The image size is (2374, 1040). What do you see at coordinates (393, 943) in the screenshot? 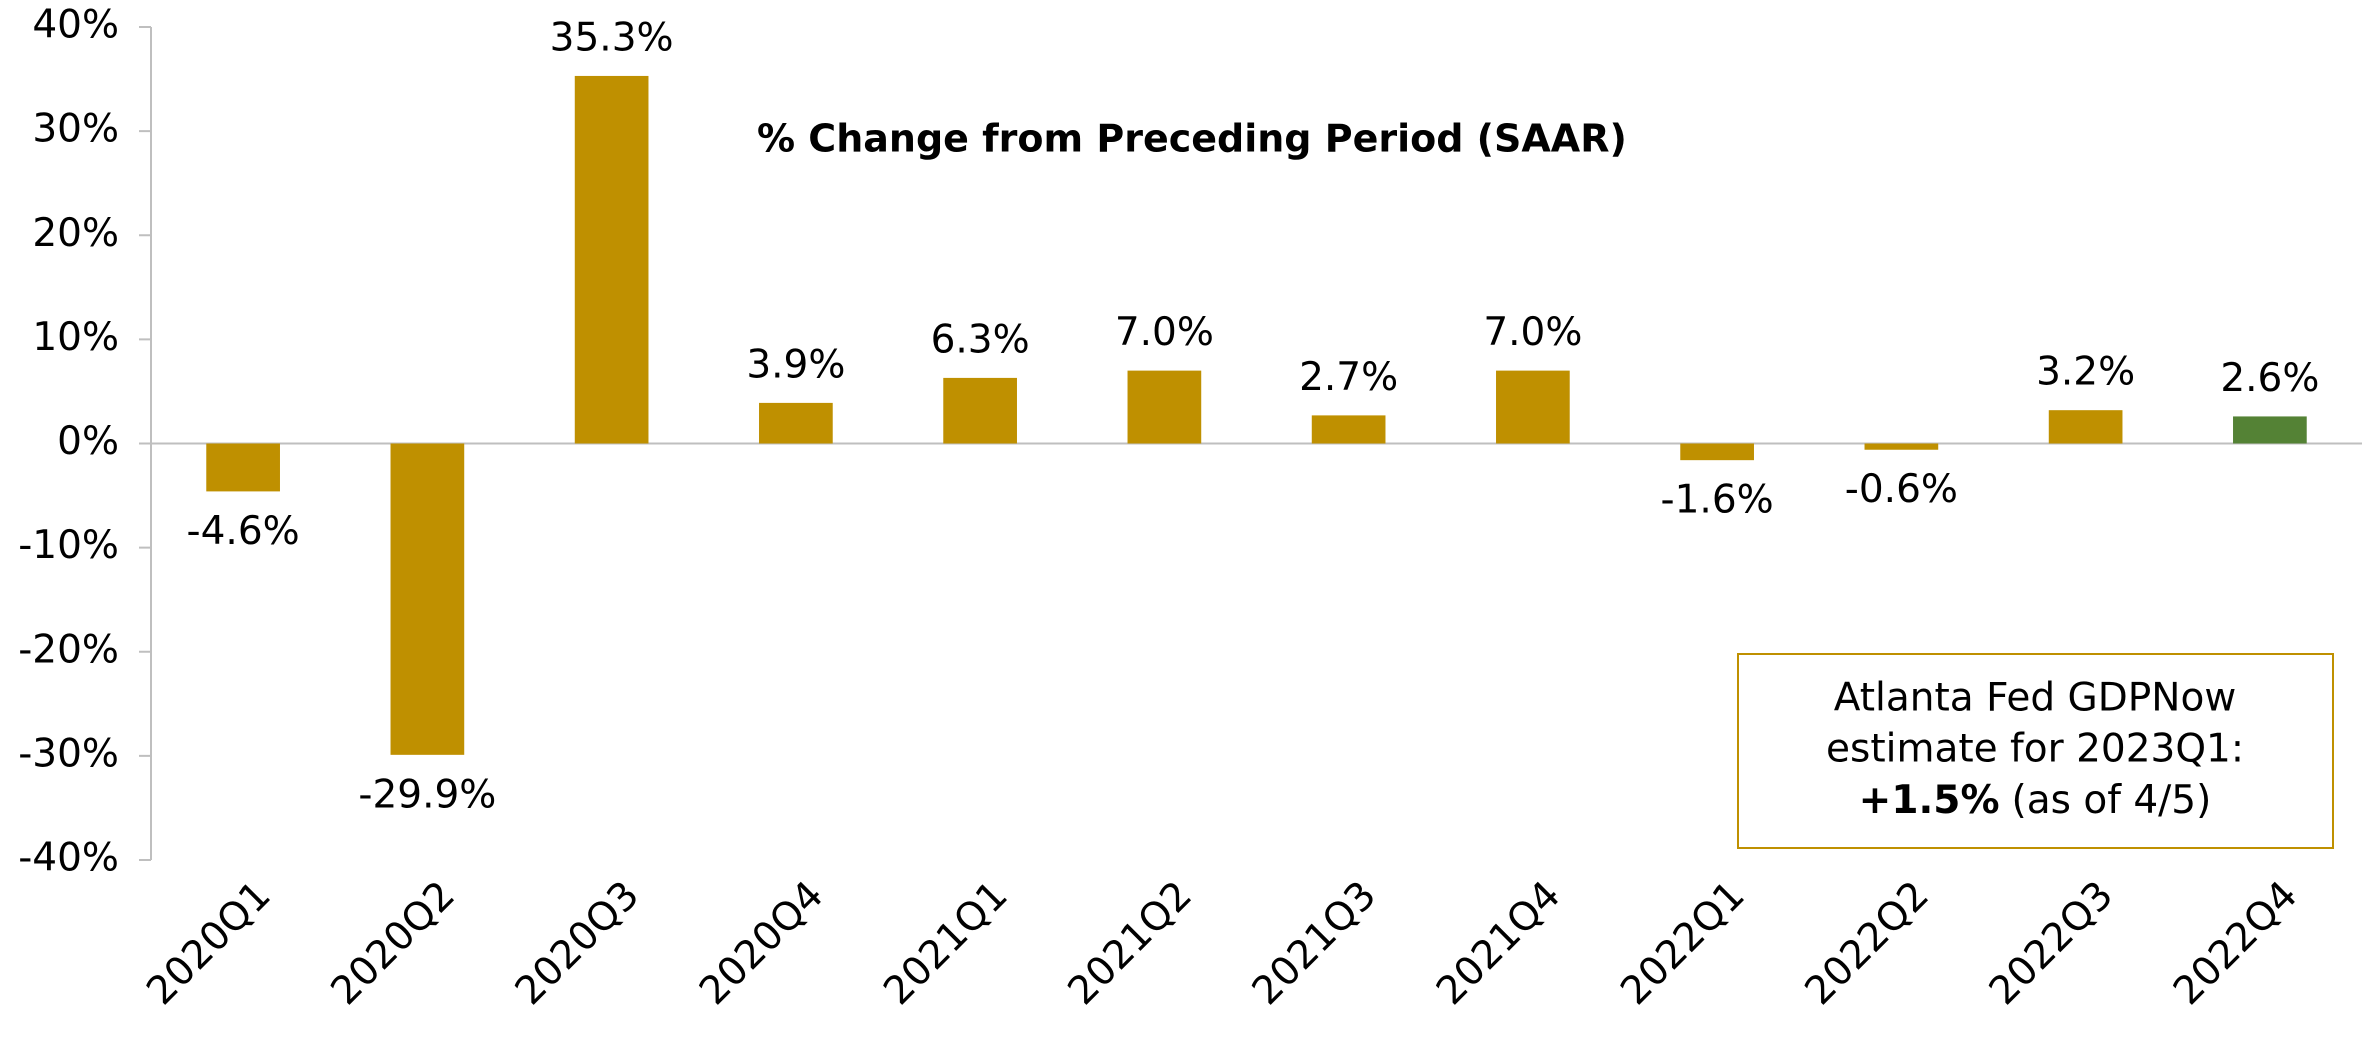
I see `x-tick-label: 2020Q2` at bounding box center [393, 943].